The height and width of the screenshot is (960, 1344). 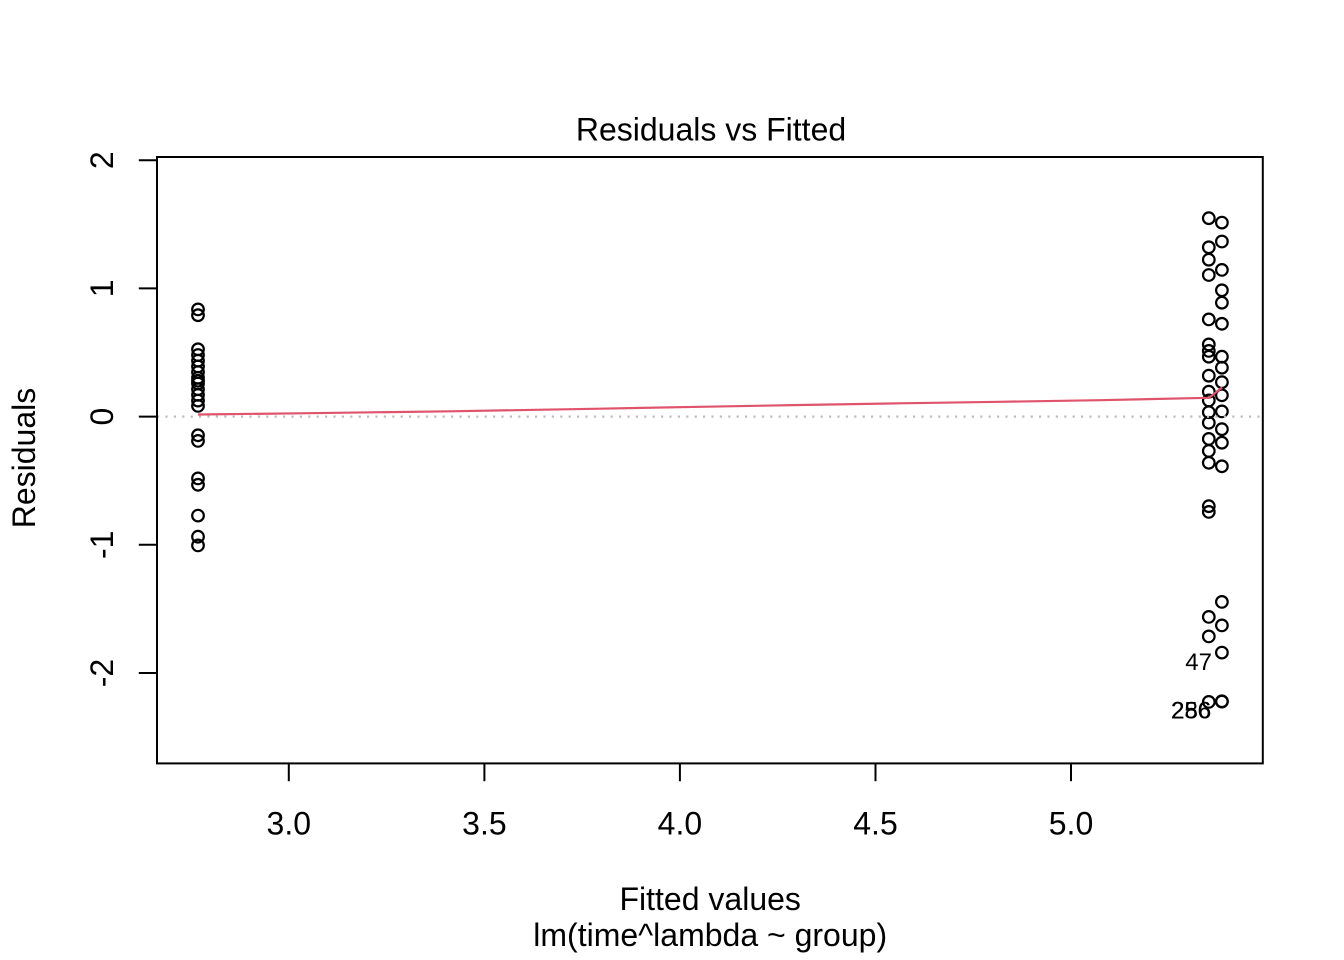 I want to click on svg-text: 47, so click(x=1198, y=662).